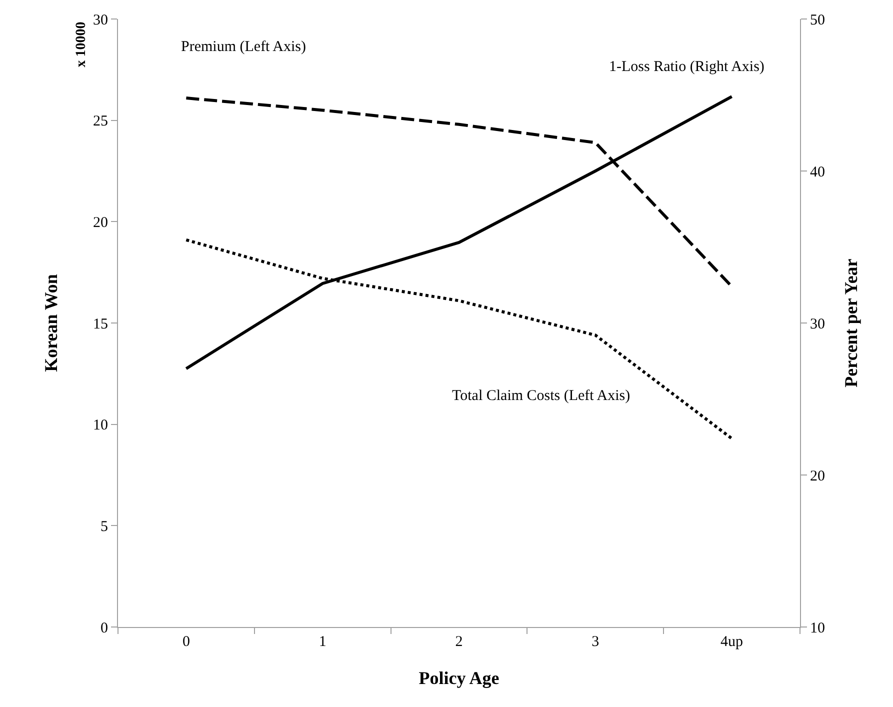  I want to click on y-tick-label: 0, so click(104, 628).